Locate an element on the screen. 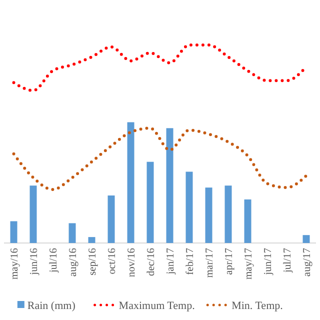  x-tick-label: apr/17 is located at coordinates (229, 261).